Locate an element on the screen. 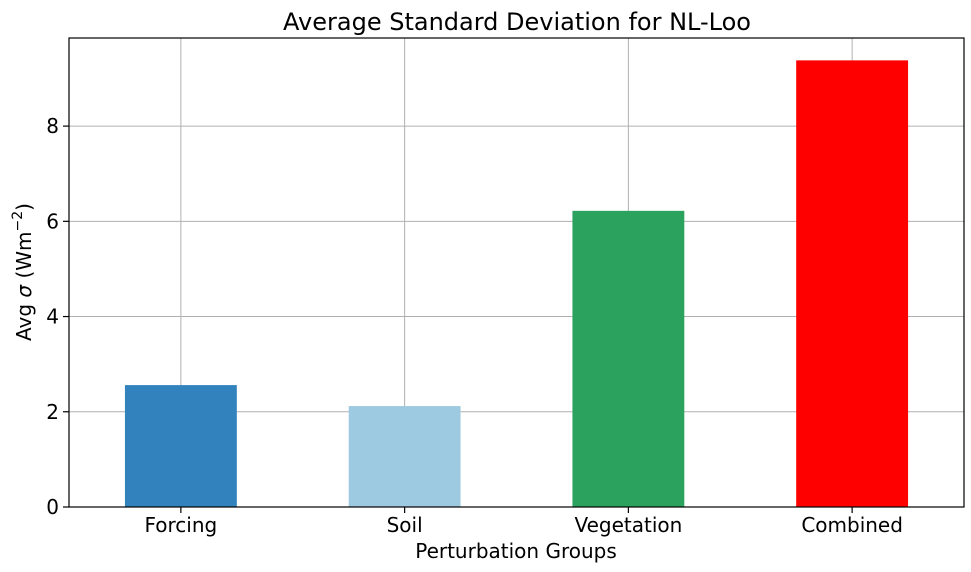  y-axis-label-prefix: Avg is located at coordinates (24, 319).